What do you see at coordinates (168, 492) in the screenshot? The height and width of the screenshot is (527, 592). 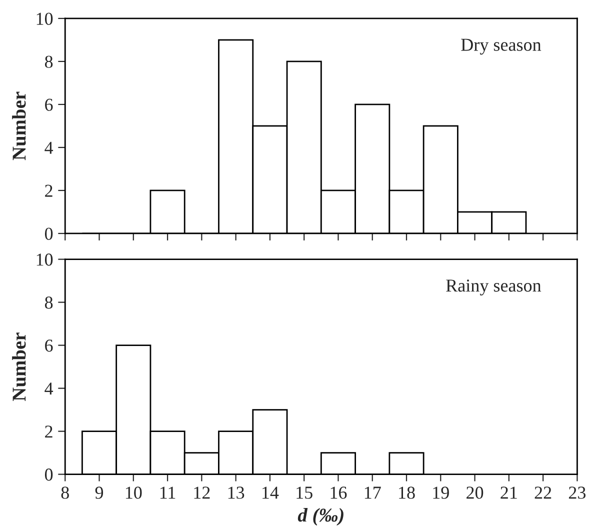 I see `x-tick-label: 11` at bounding box center [168, 492].